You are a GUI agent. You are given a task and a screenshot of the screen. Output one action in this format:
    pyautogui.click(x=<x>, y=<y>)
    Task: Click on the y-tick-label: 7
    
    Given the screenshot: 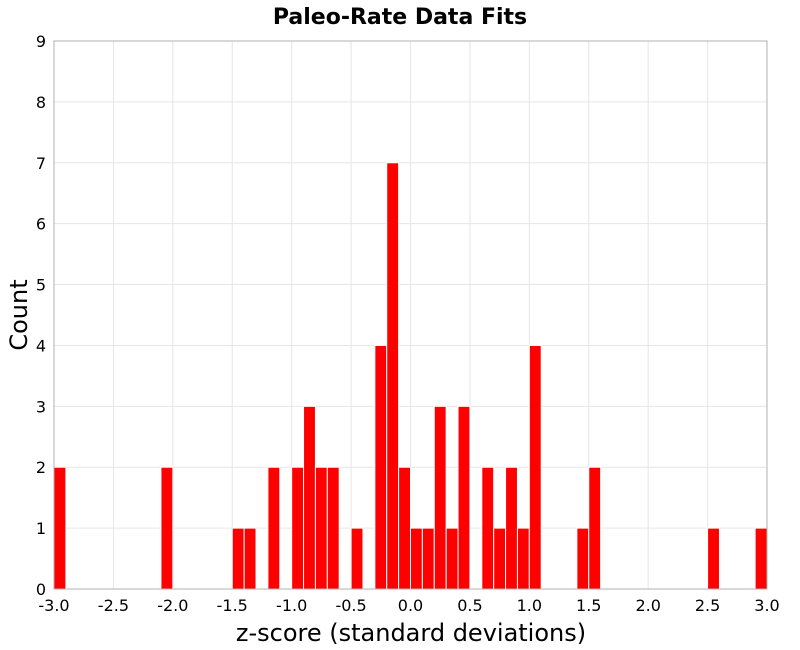 What is the action you would take?
    pyautogui.click(x=41, y=163)
    